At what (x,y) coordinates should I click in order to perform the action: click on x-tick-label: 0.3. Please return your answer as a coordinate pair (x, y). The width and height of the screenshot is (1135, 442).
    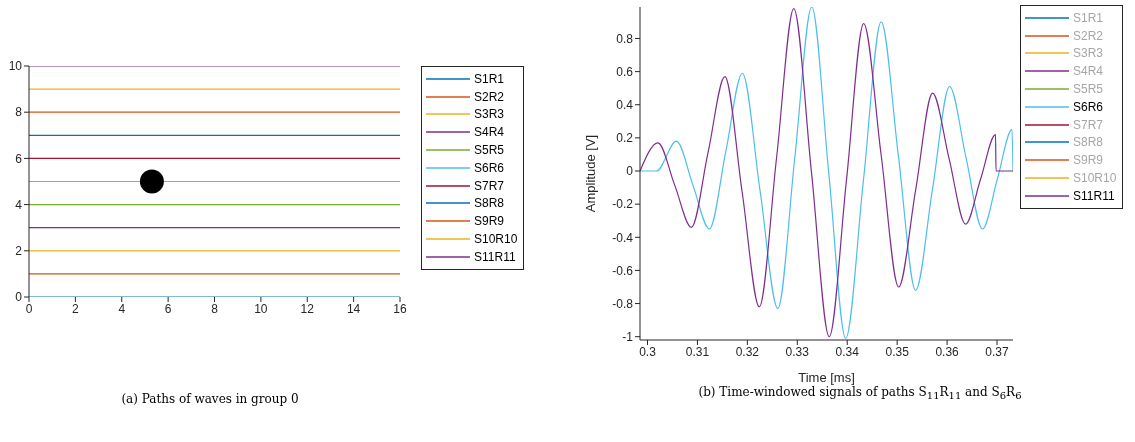
    Looking at the image, I should click on (648, 351).